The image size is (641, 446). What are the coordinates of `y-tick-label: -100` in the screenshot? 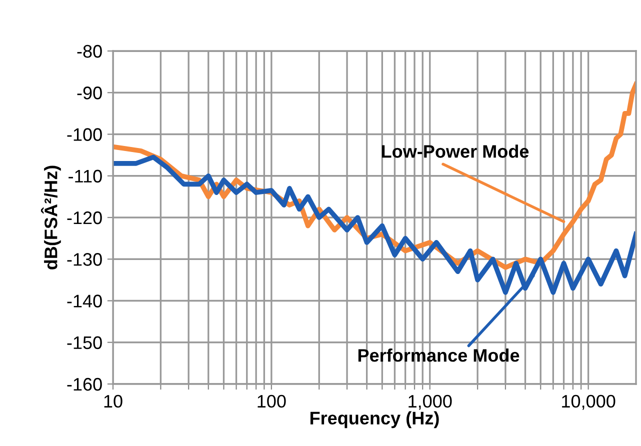 It's located at (84, 134).